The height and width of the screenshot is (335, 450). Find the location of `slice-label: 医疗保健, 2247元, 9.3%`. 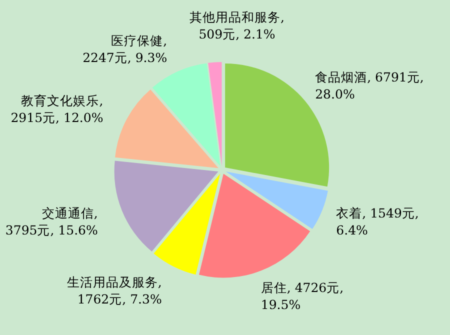

slice-label: 医疗保健, 2247元, 9.3% is located at coordinates (125, 48).